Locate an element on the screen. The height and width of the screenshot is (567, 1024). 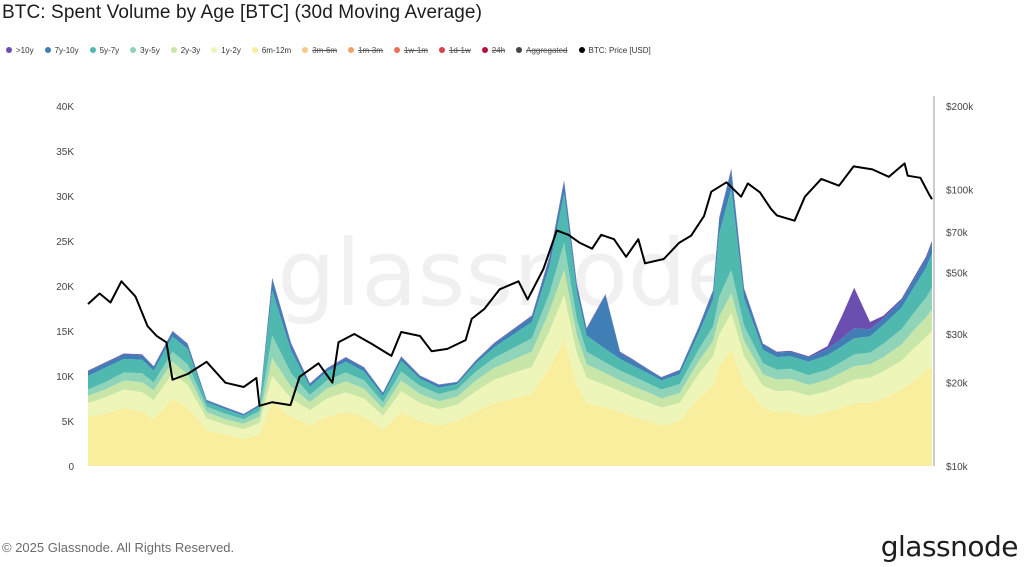
legend-item-13: BTC: Price [USD] is located at coordinates (614, 50).